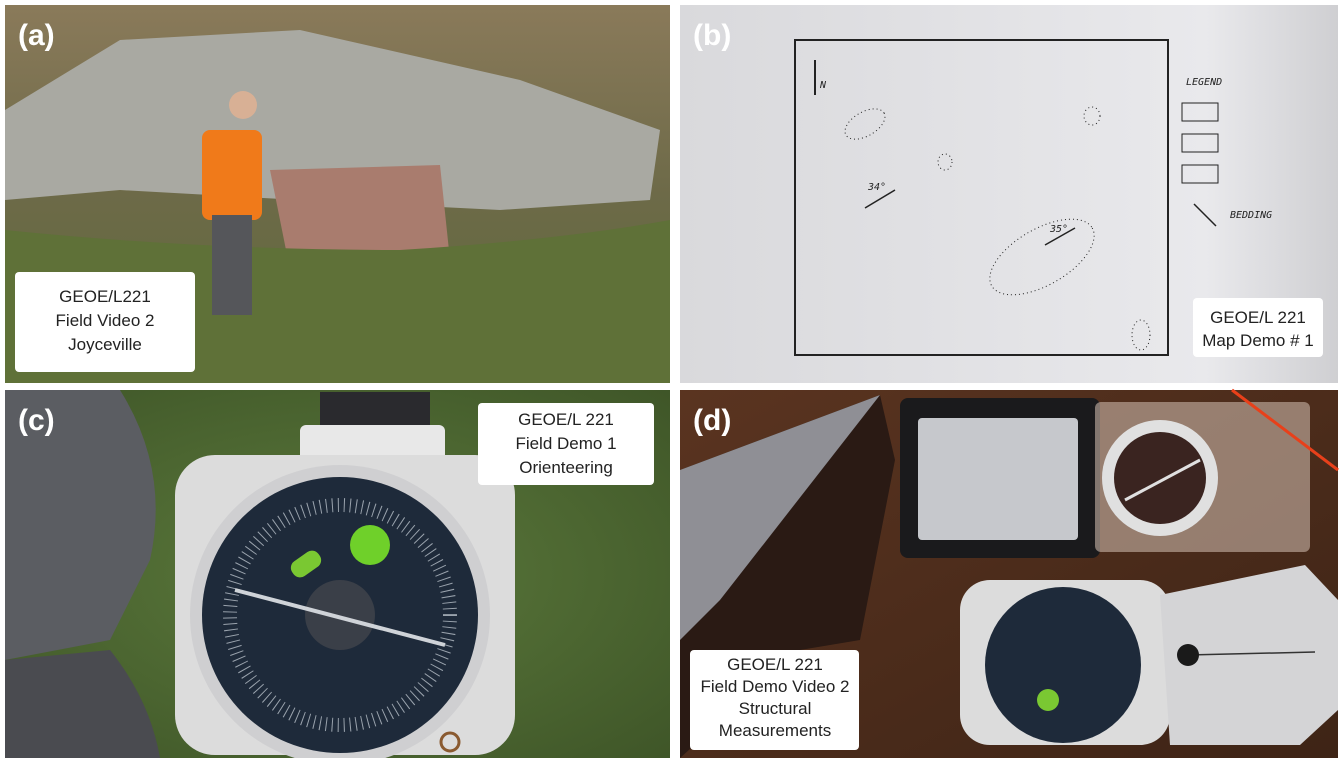  I want to click on dip-label: 35°, so click(1058, 229).